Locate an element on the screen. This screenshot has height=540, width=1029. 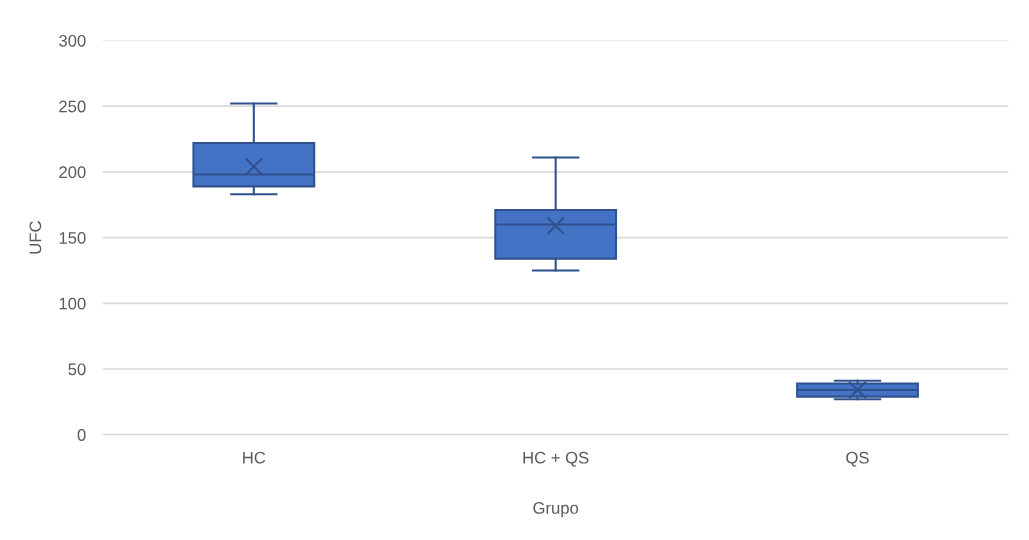
y-tick-label: 100 is located at coordinates (72, 303).